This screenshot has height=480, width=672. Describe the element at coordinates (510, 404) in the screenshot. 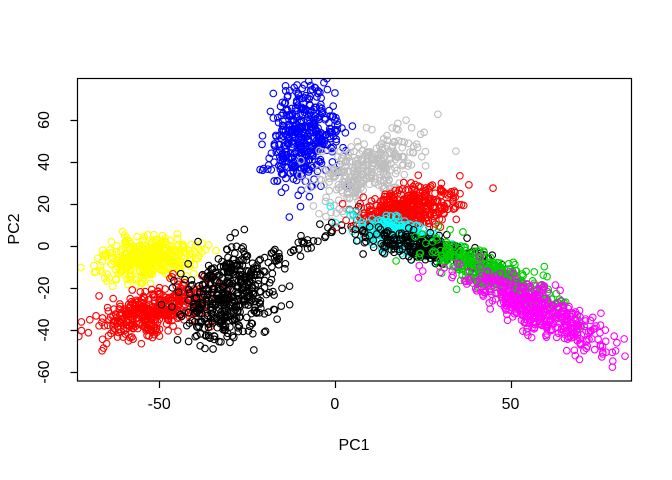

I see `x-tick-label: 50` at that location.